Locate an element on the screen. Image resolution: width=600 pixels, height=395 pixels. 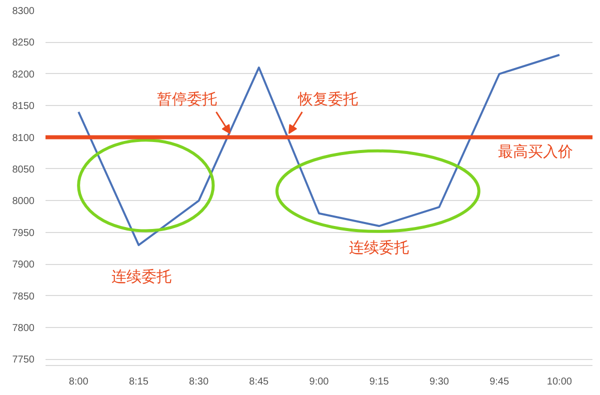
annotation: 暂停委托 is located at coordinates (186, 99).